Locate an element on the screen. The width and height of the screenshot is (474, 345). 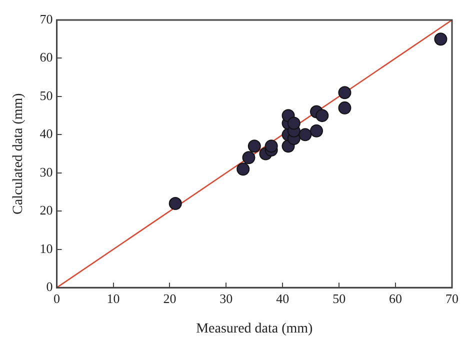
x-tick-label: 40 is located at coordinates (283, 298).